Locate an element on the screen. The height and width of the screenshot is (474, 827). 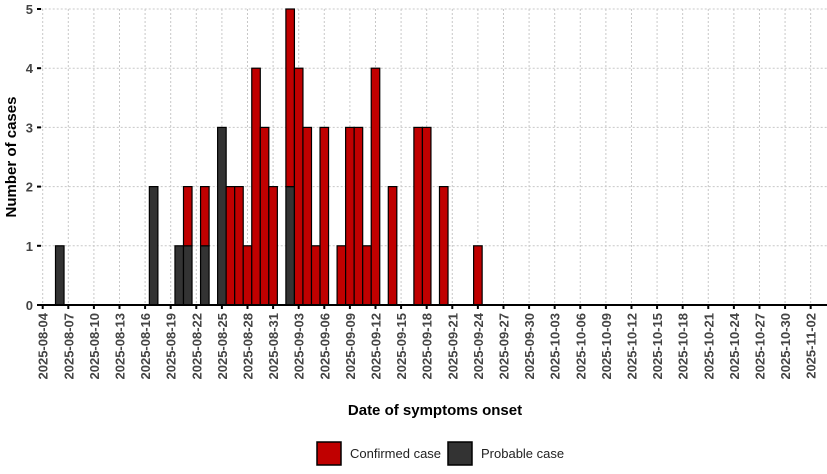
x-tick-label: 2025-08-28 is located at coordinates (247, 346).